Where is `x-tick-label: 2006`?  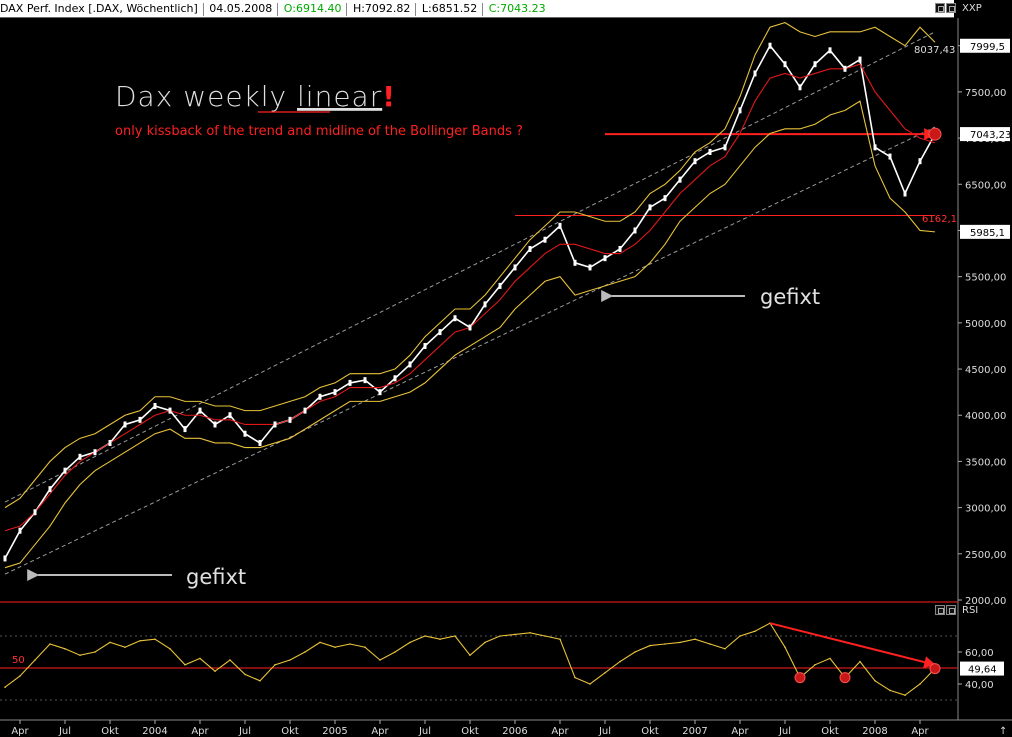
x-tick-label: 2006 is located at coordinates (514, 731).